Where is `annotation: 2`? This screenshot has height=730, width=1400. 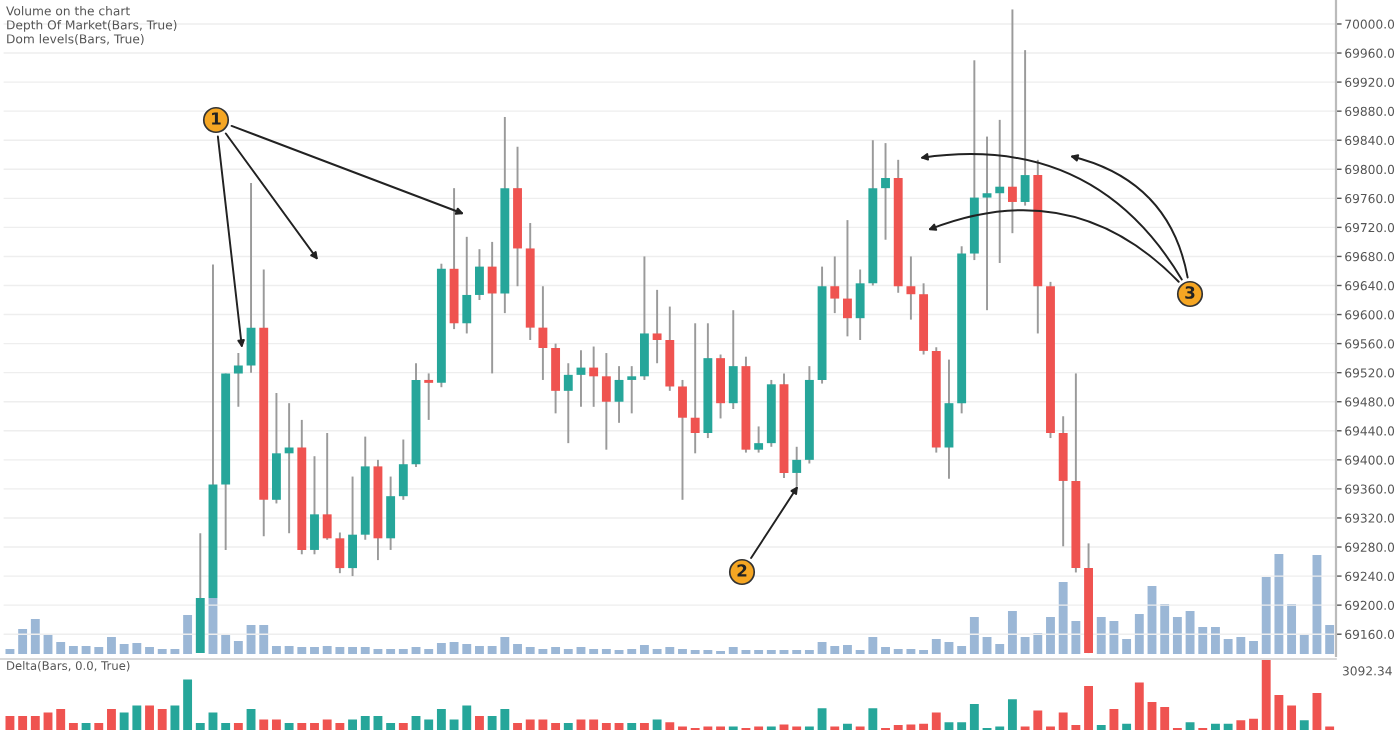
annotation: 2 is located at coordinates (742, 570).